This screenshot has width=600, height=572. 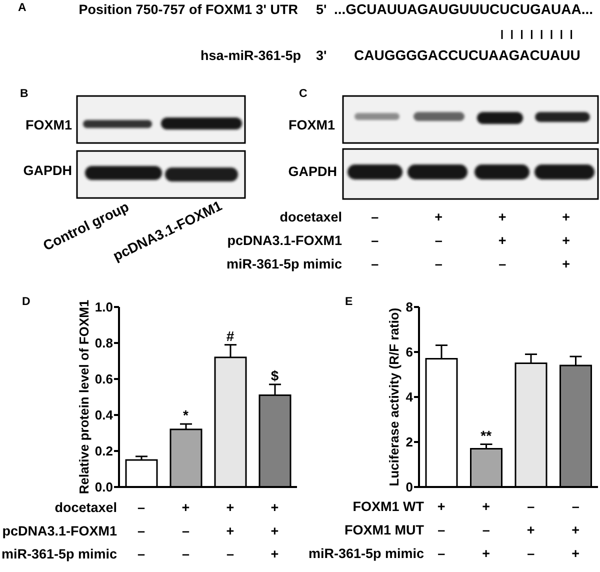 What do you see at coordinates (384, 530) in the screenshot?
I see `text: FOXM1 MUT` at bounding box center [384, 530].